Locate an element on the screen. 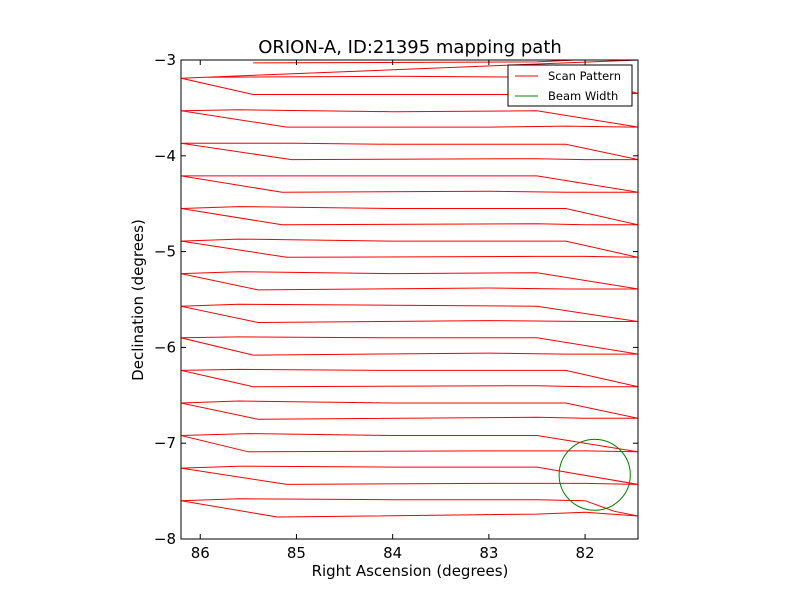 Image resolution: width=800 pixels, height=600 pixels. y-tick-label: −5 is located at coordinates (165, 252).